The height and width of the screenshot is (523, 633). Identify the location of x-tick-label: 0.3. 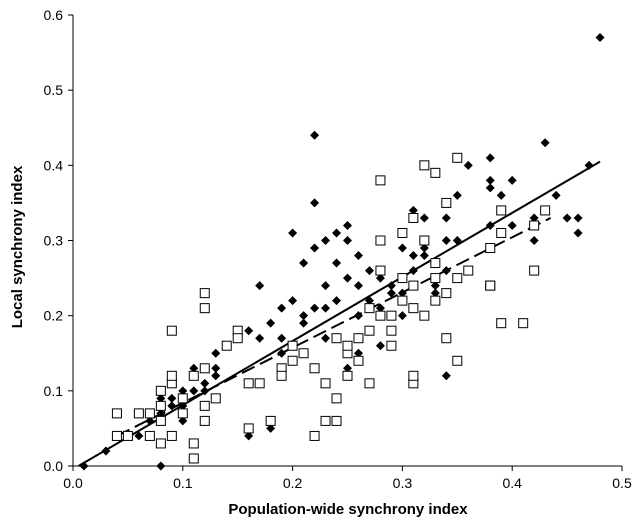
(403, 483).